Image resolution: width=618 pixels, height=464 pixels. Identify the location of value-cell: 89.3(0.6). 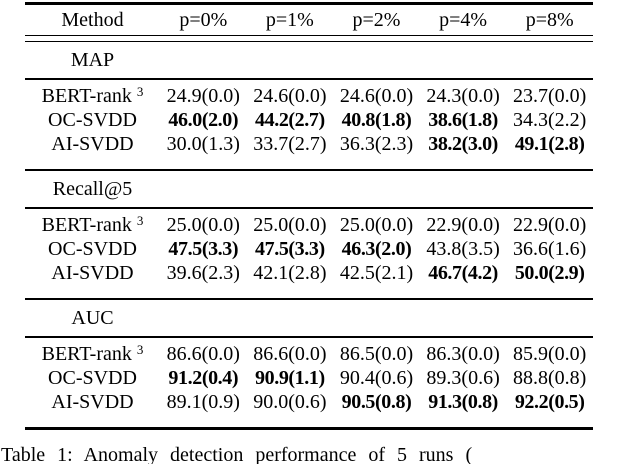
(463, 377).